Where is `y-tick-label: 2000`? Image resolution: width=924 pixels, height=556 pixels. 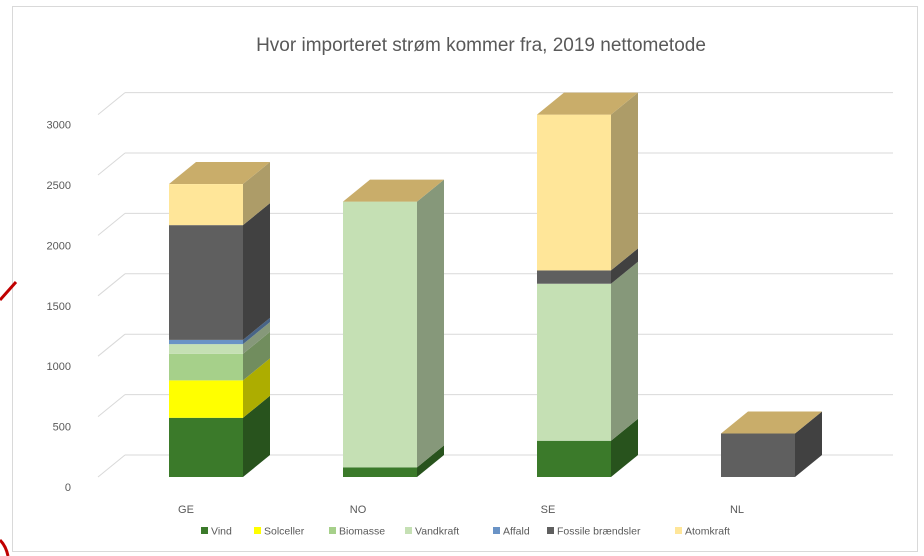 y-tick-label: 2000 is located at coordinates (59, 246).